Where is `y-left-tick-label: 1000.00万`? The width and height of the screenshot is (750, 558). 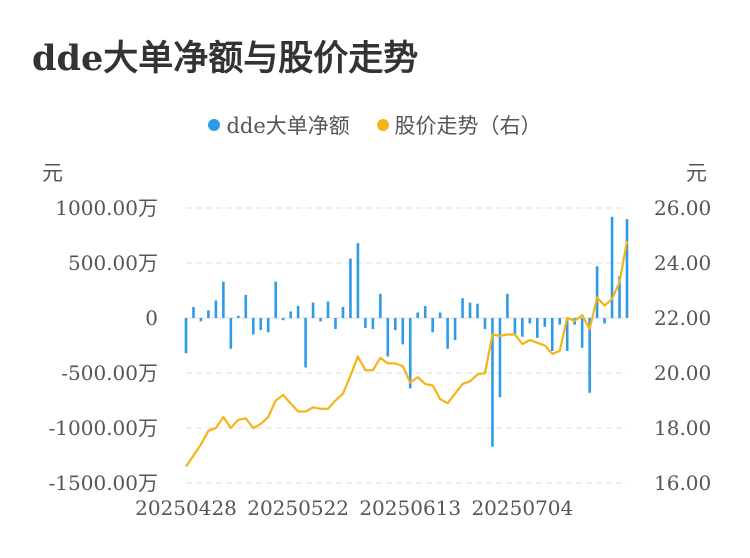 y-left-tick-label: 1000.00万 is located at coordinates (106, 208).